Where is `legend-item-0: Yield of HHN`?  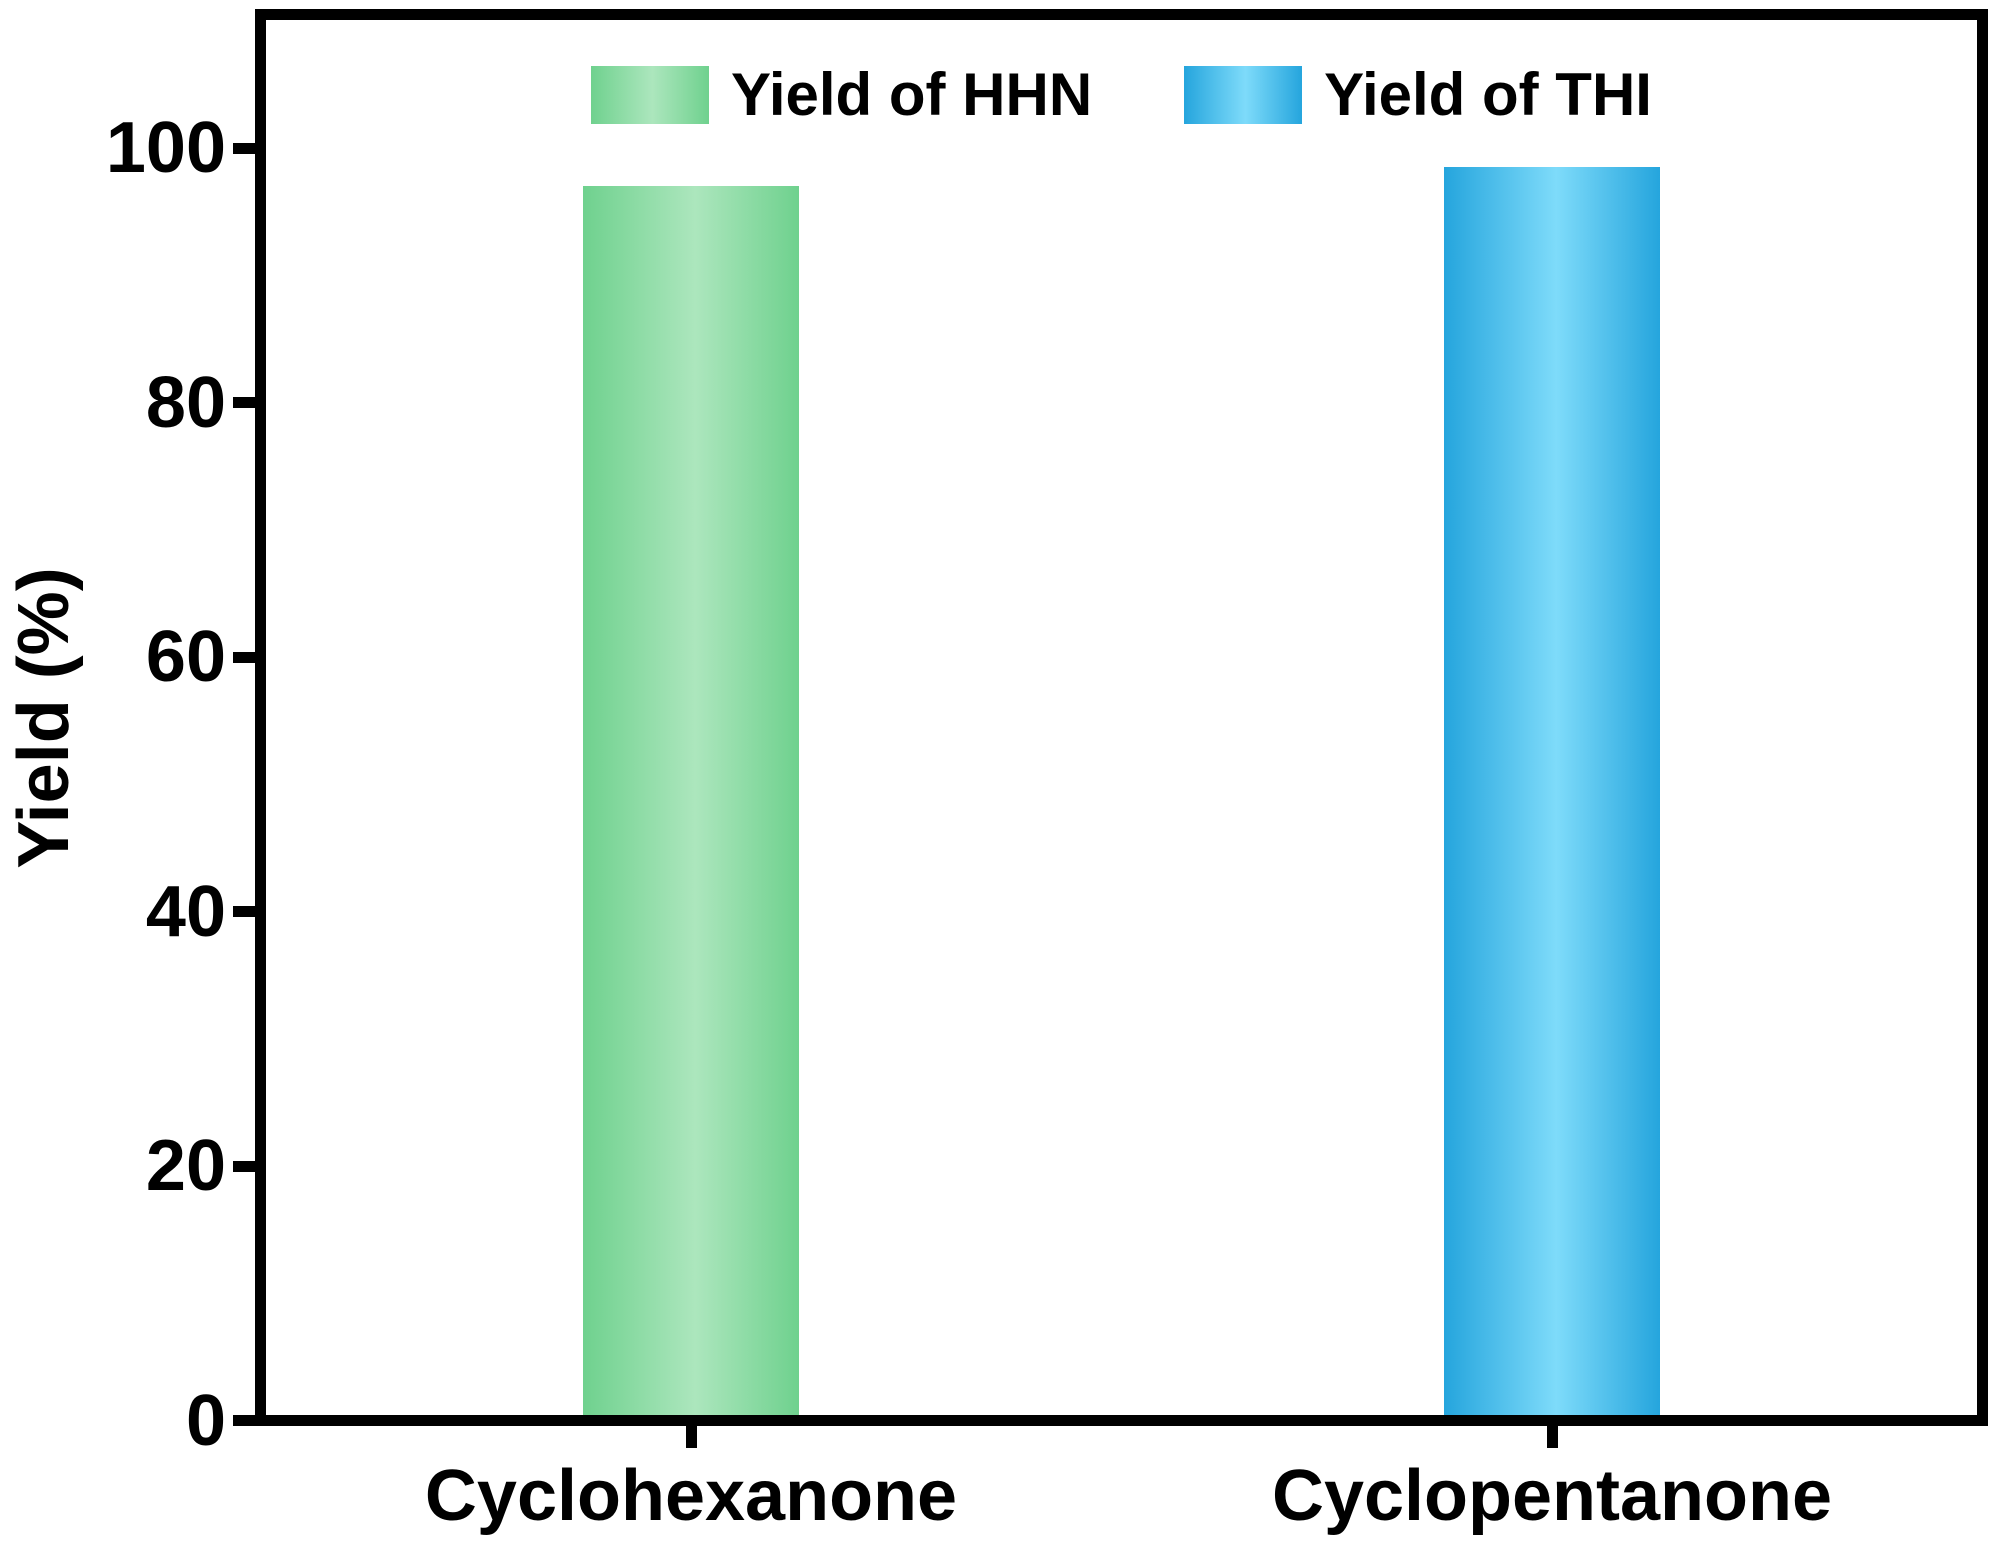
legend-item-0: Yield of HHN is located at coordinates (841, 95).